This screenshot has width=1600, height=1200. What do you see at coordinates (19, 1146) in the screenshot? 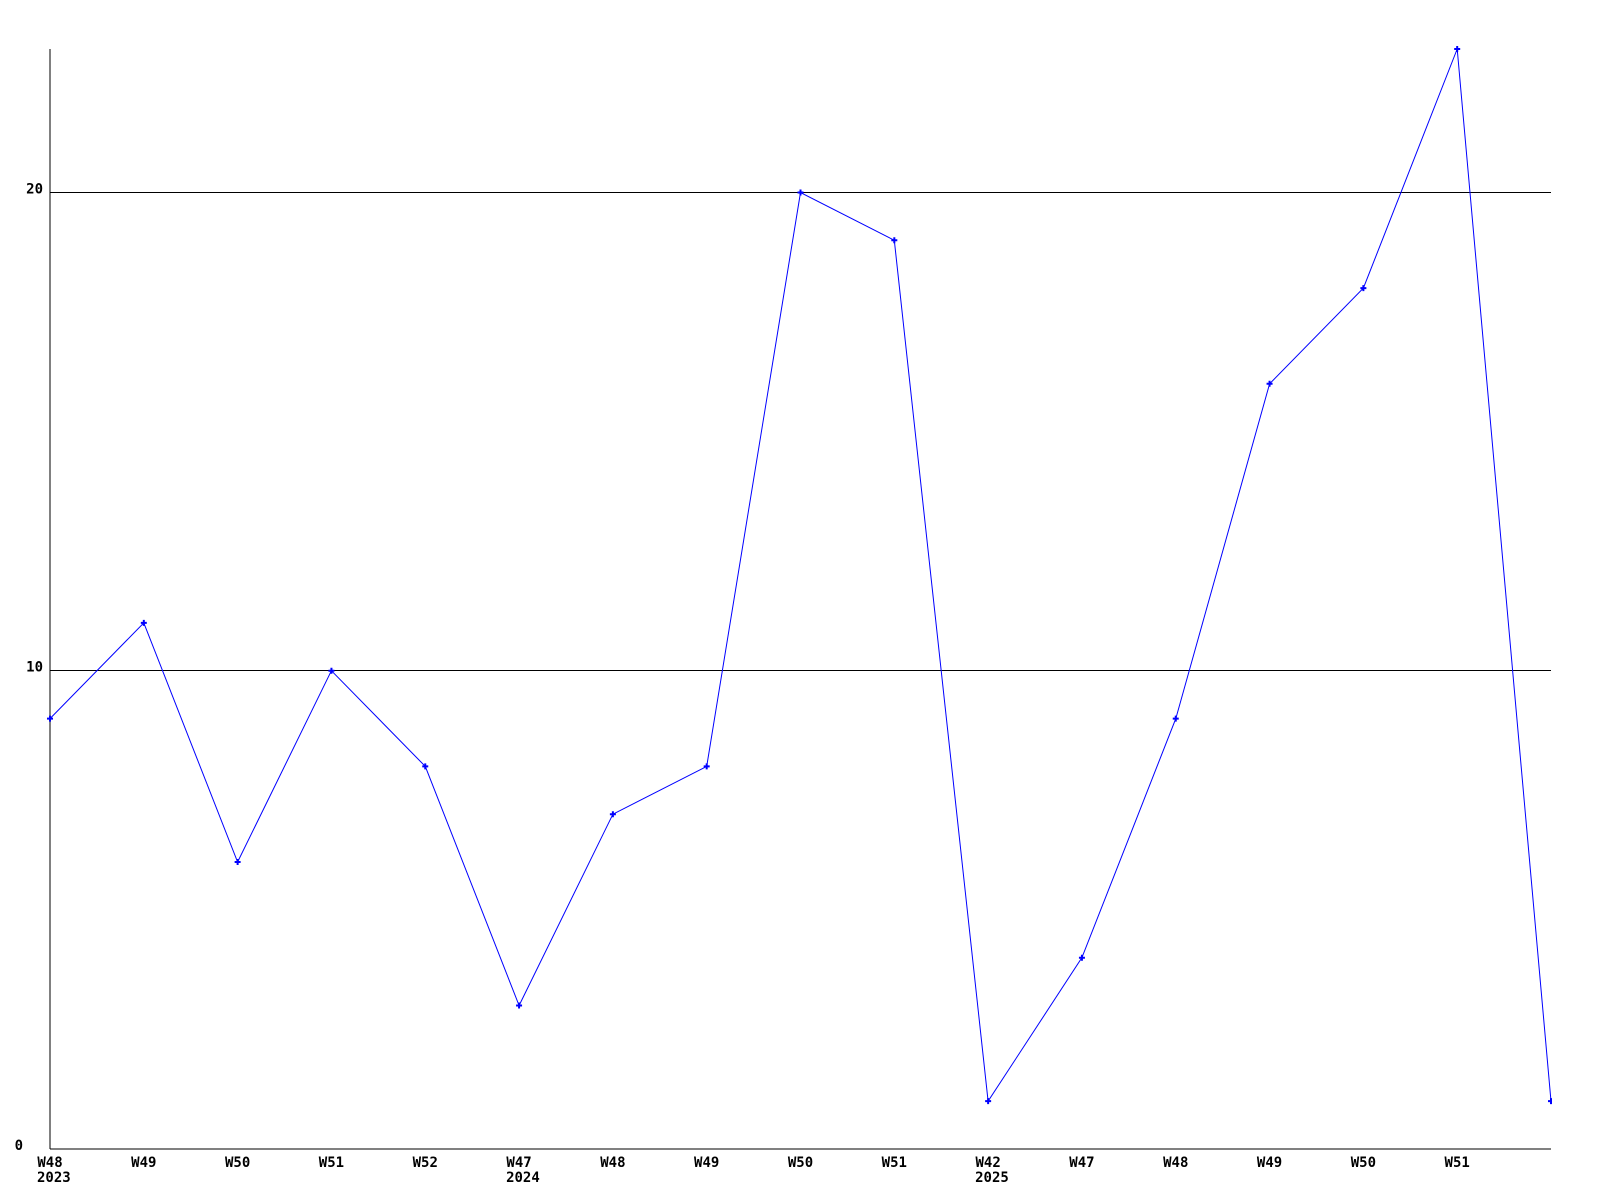
I see `y-tick-label: 0` at bounding box center [19, 1146].